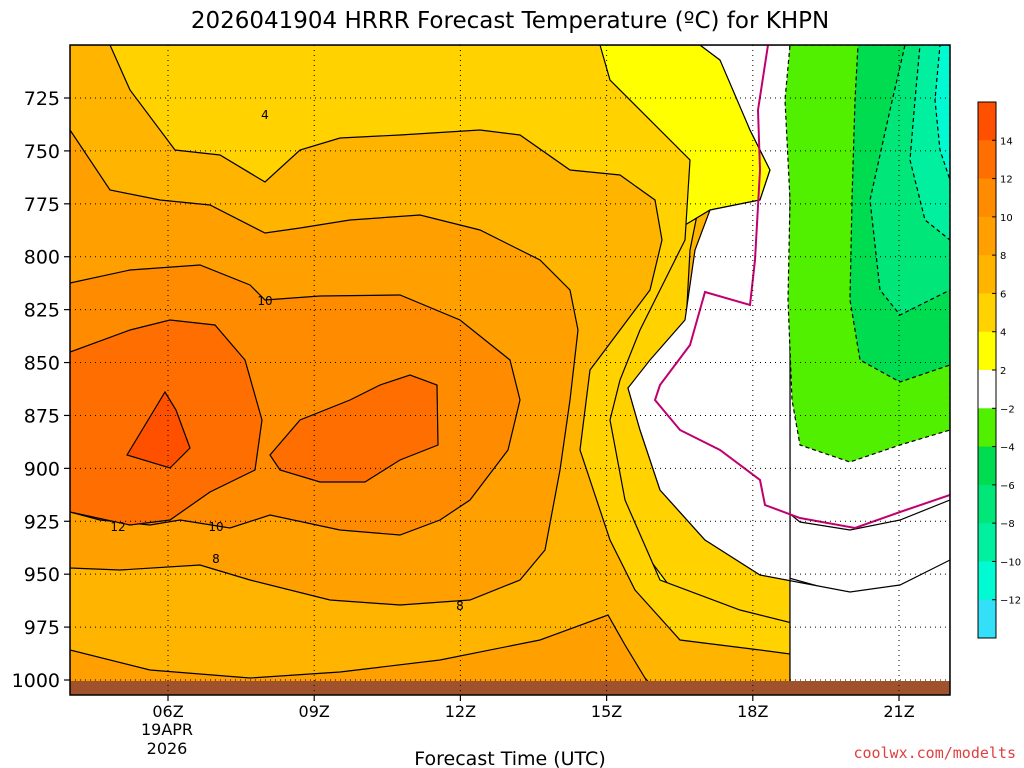 The image size is (1024, 768). What do you see at coordinates (1003, 371) in the screenshot?
I see `colorbar-label: 2` at bounding box center [1003, 371].